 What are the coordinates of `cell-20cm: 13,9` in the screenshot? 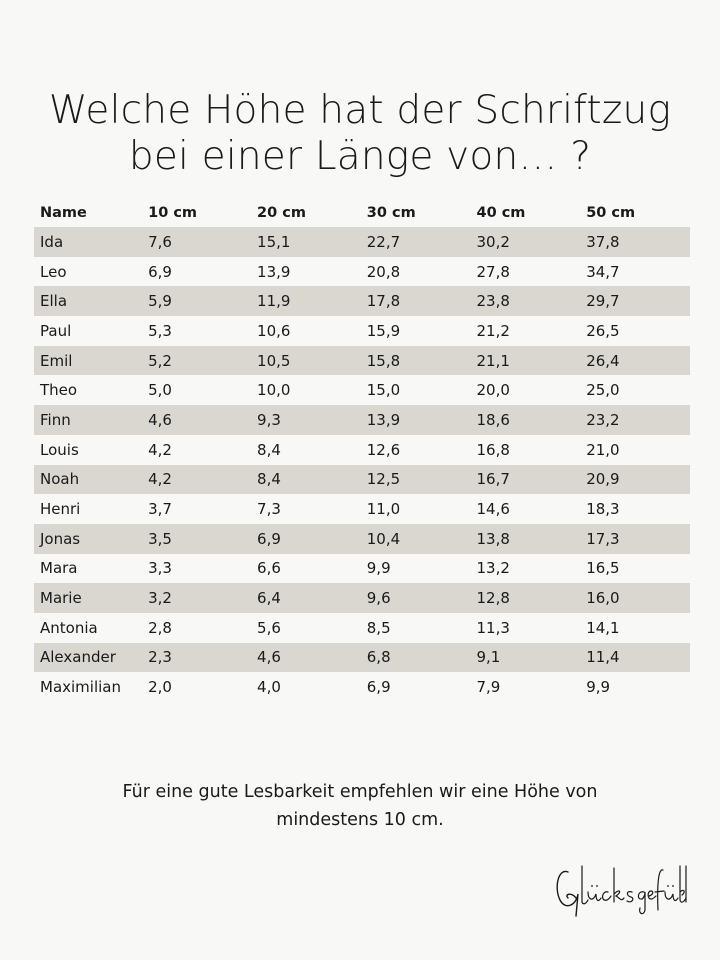 It's located at (274, 271).